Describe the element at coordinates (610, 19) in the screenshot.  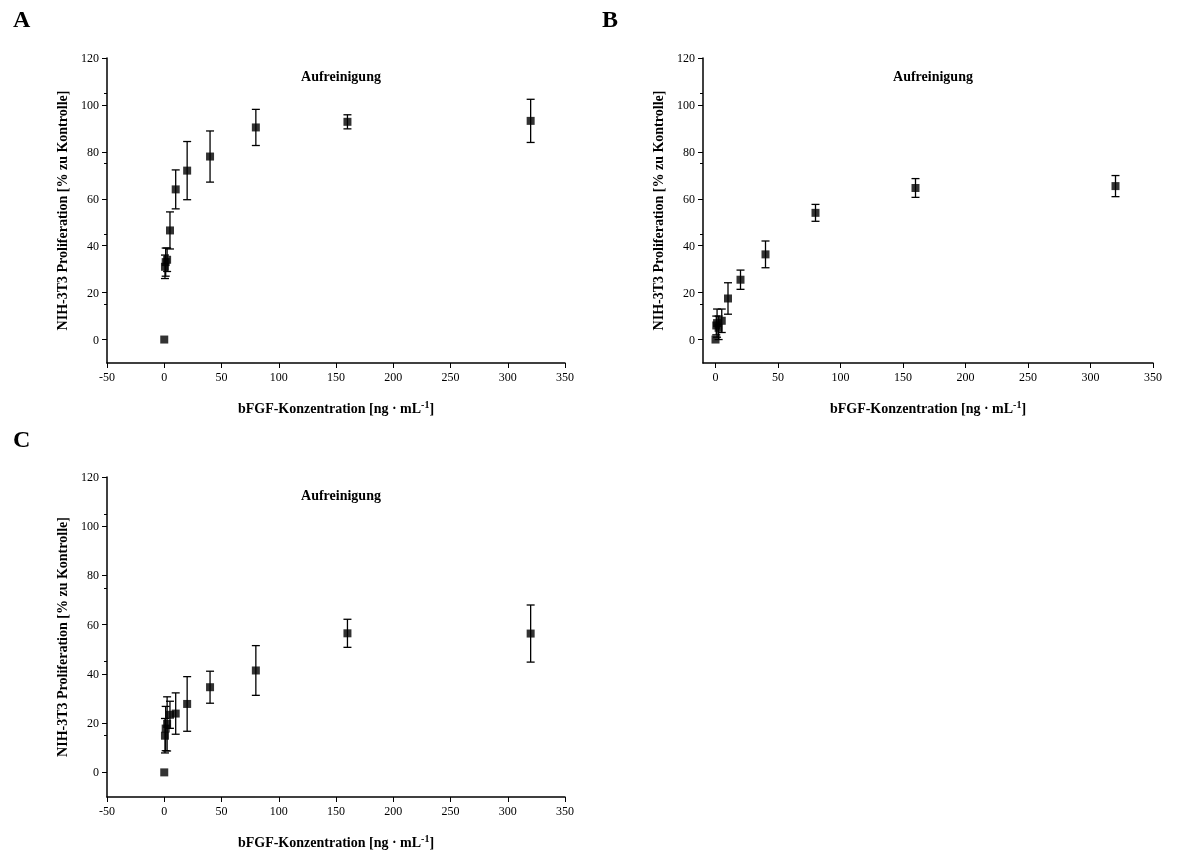
I see `chart-title: B` at that location.